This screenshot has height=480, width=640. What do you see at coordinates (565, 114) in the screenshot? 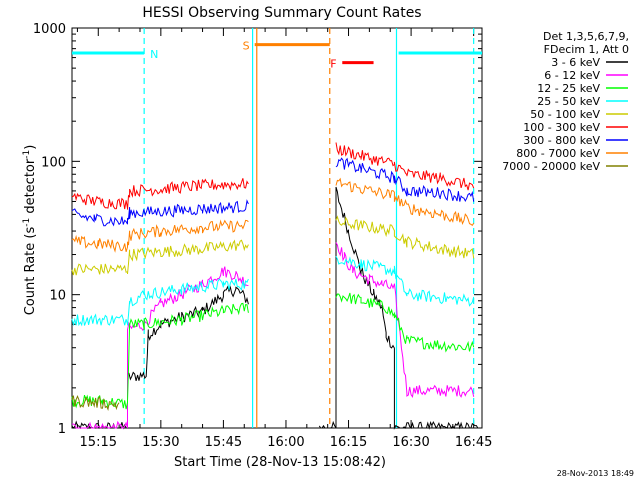
I see `legend-entry-label: 50 - 100 keV` at bounding box center [565, 114].